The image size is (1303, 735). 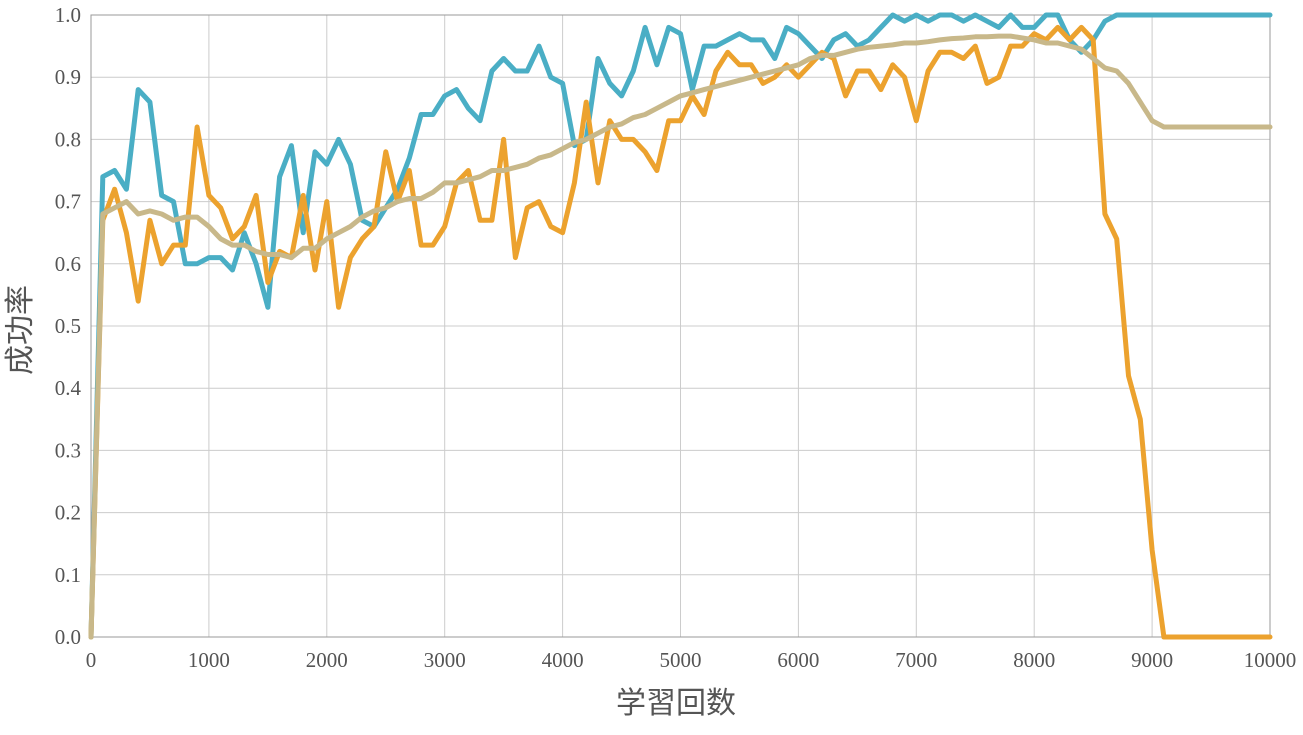 What do you see at coordinates (68, 388) in the screenshot?
I see `y-tick-label: 0.4` at bounding box center [68, 388].